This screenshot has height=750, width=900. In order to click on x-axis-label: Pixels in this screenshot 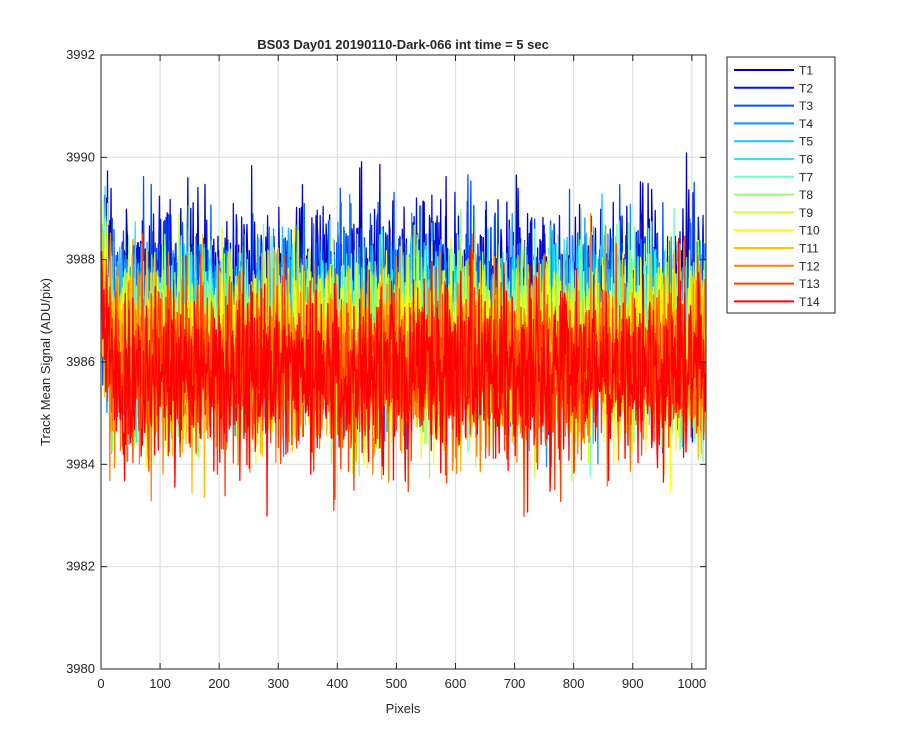, I will do `click(403, 708)`.